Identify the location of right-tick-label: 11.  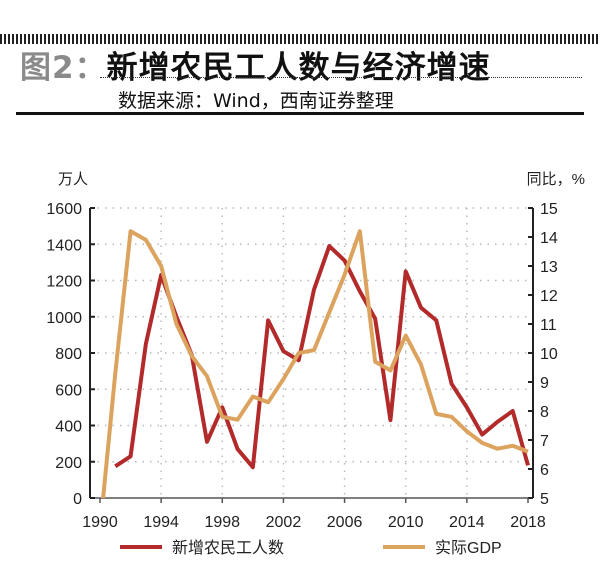
(548, 325).